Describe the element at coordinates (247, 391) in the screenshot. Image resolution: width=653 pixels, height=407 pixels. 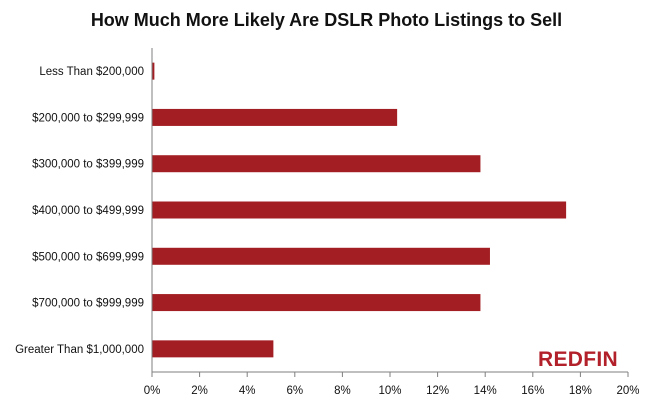
I see `x-tick-label: 4%` at that location.